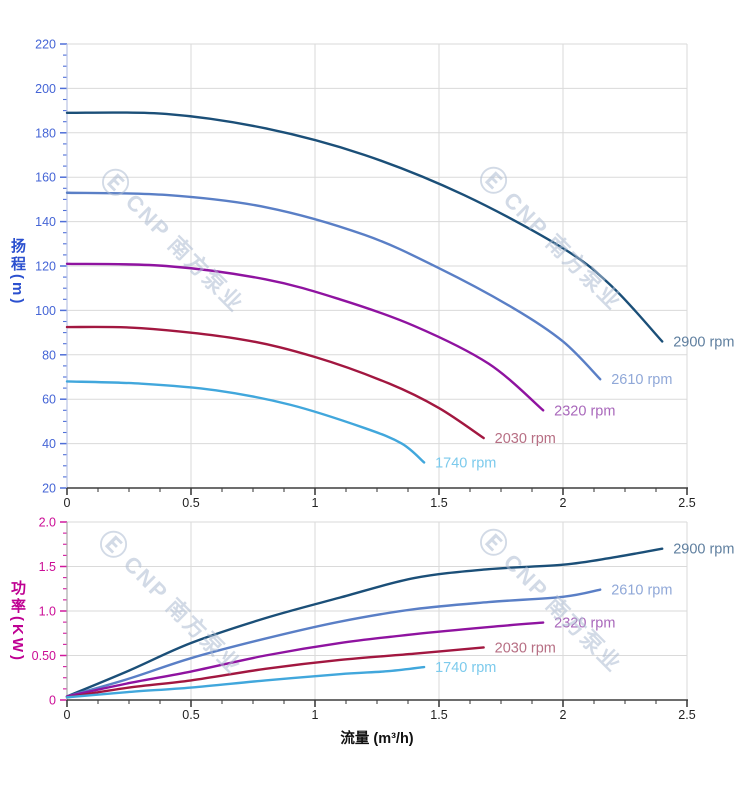  Describe the element at coordinates (47, 567) in the screenshot. I see `y-tick-label: 1.5` at that location.